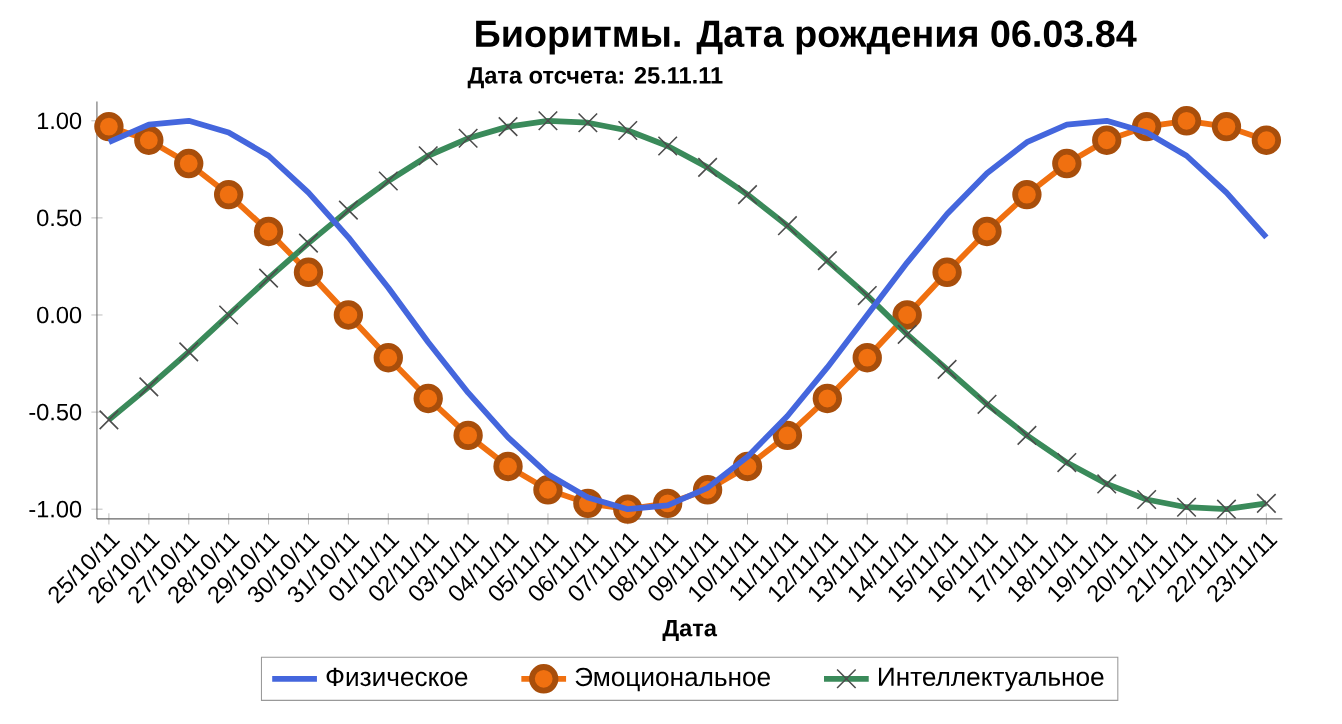 Image resolution: width=1342 pixels, height=724 pixels. I want to click on x-axis-title: Дата, so click(690, 630).